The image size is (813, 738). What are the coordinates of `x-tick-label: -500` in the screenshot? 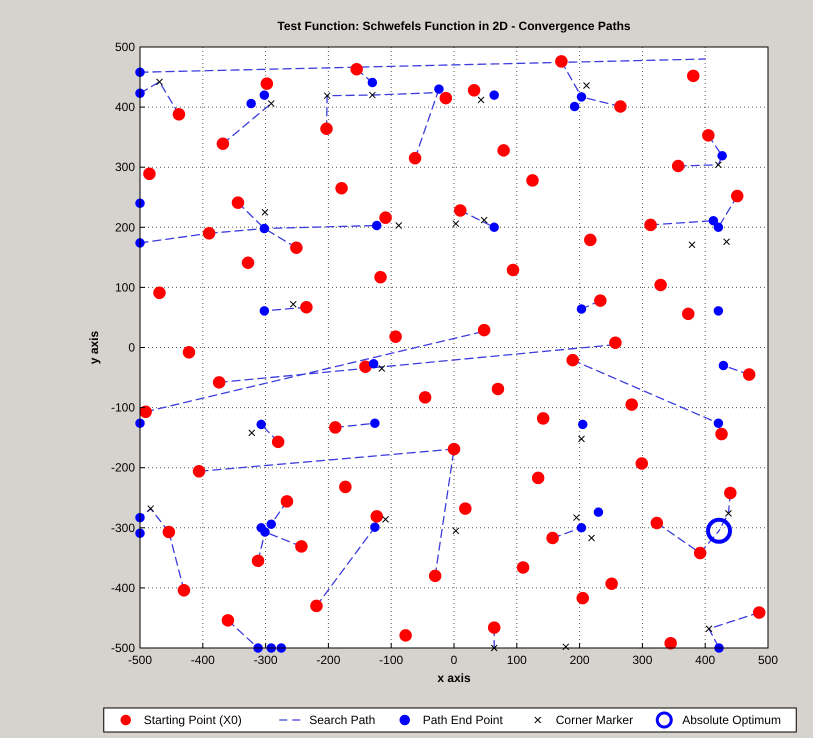 It's located at (140, 660).